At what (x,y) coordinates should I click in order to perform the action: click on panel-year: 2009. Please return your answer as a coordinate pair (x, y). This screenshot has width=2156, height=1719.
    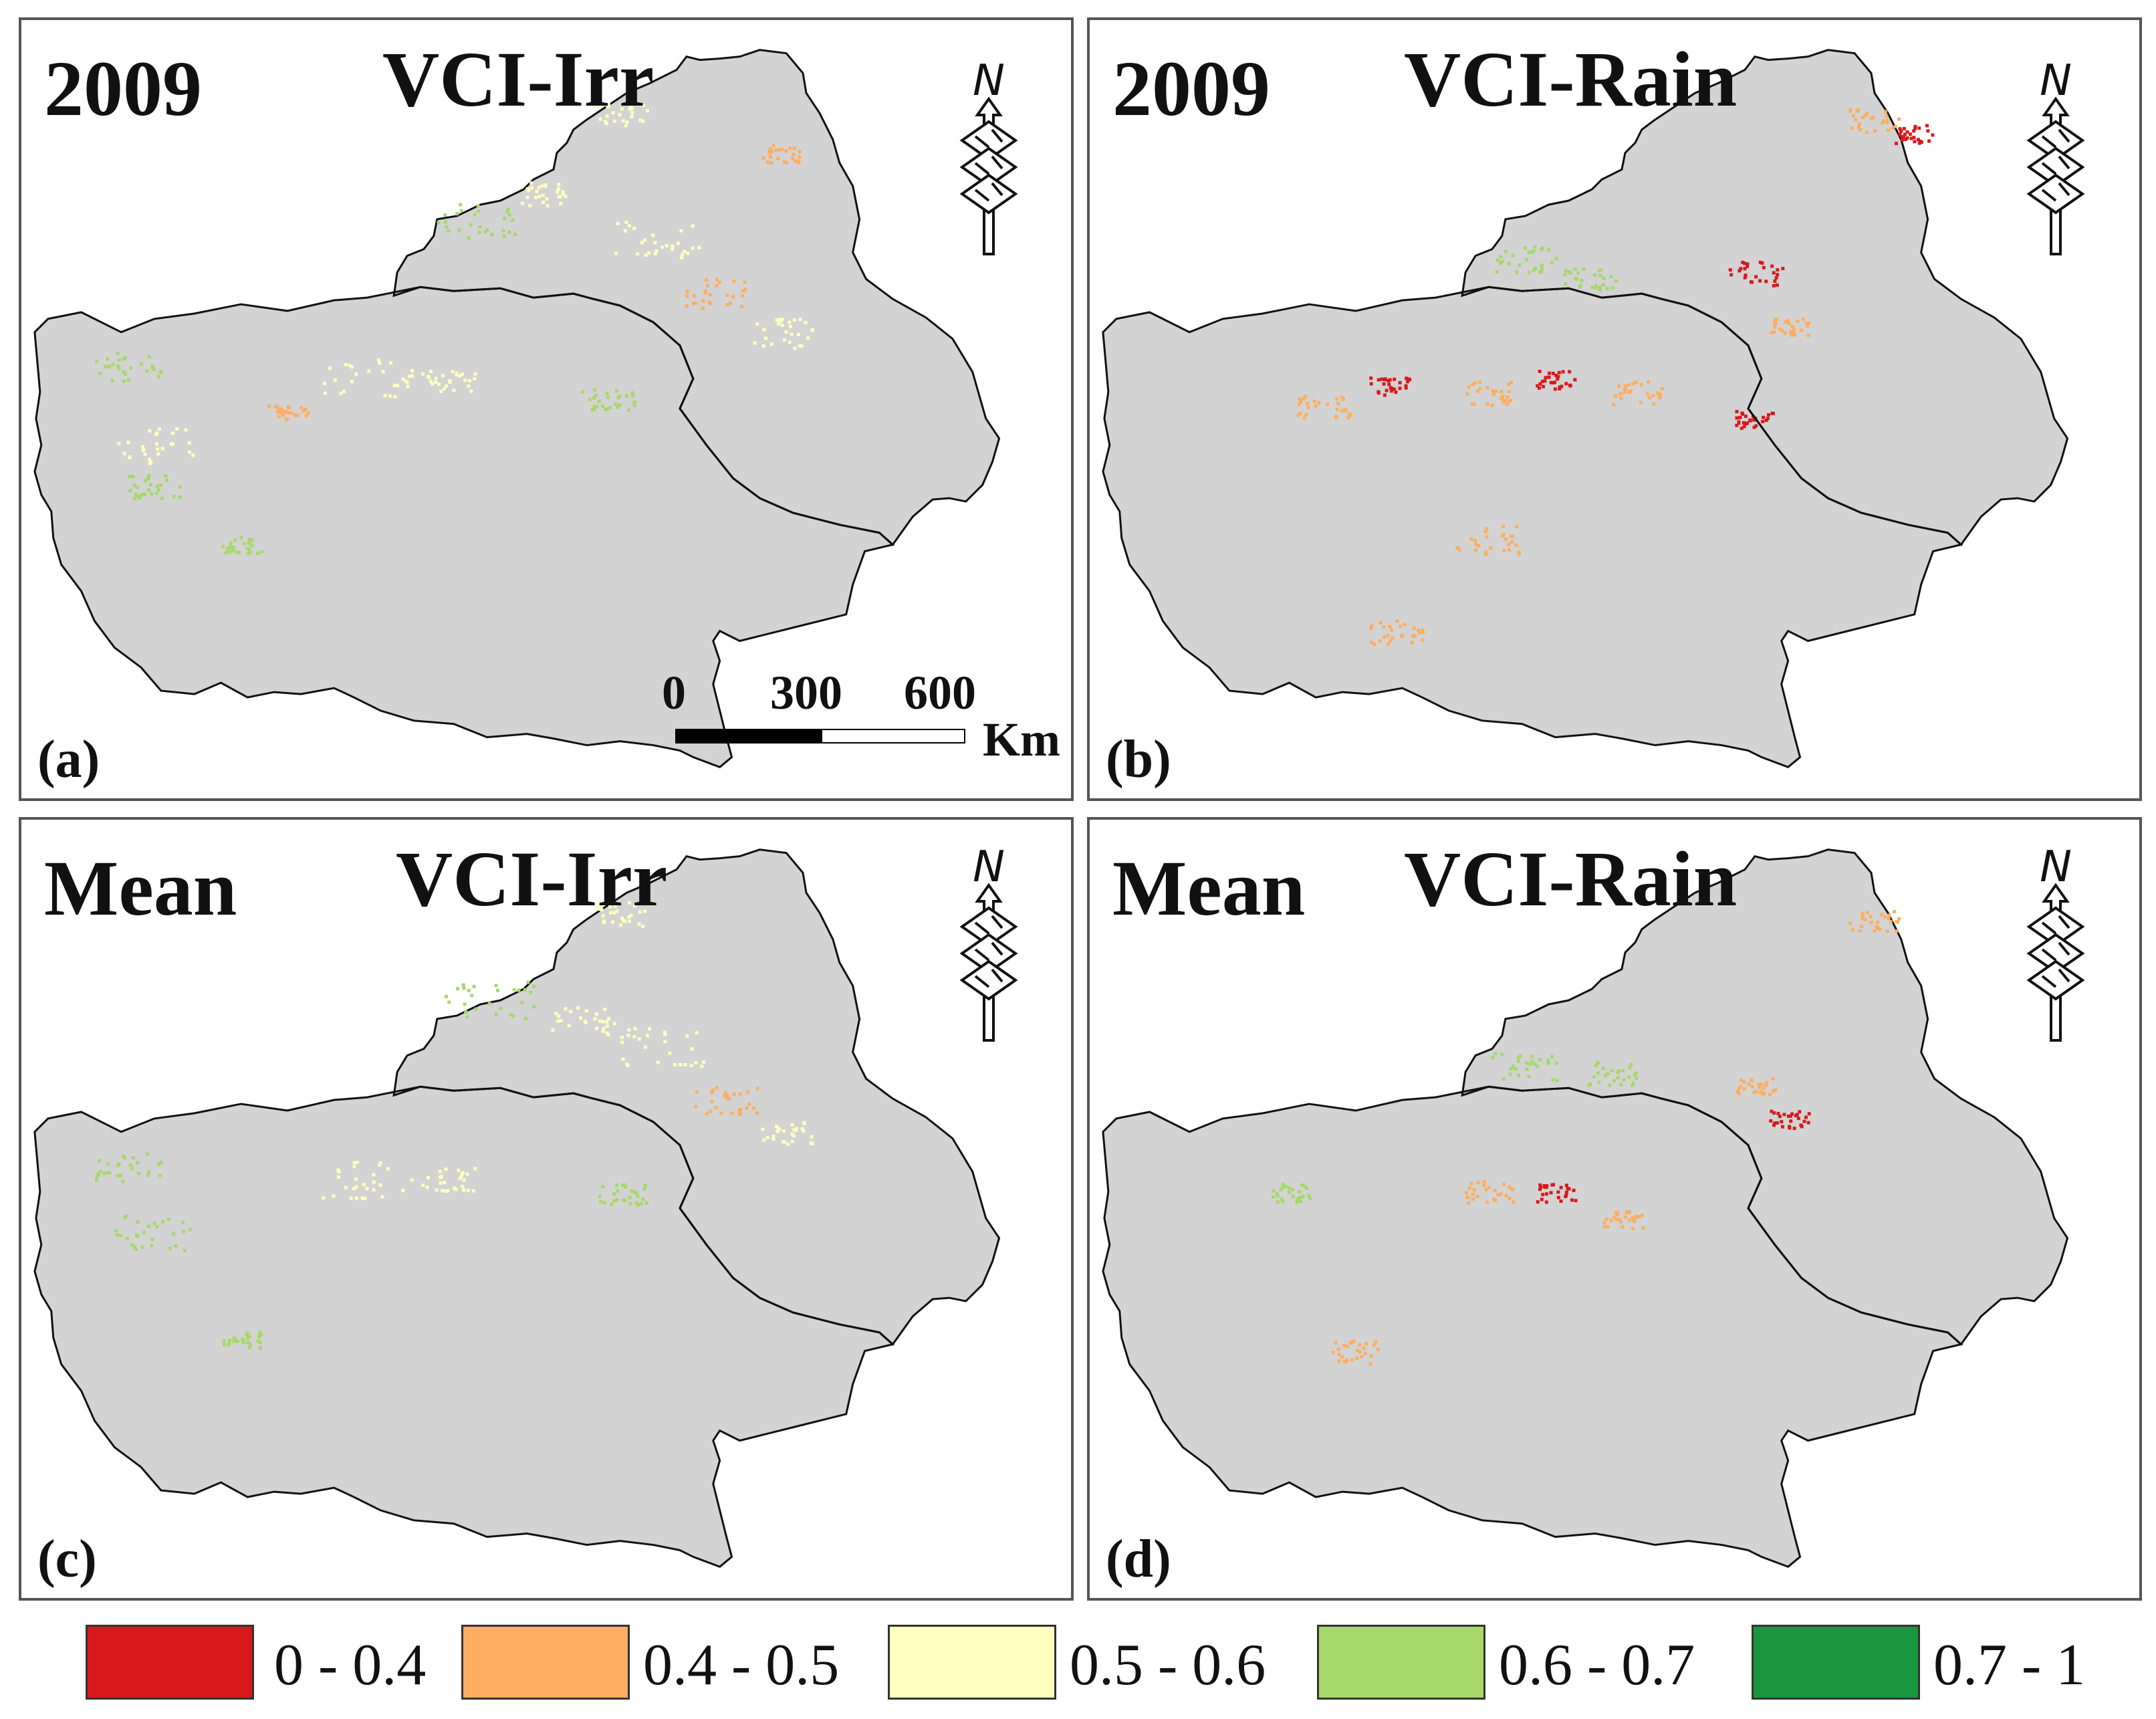
    Looking at the image, I should click on (123, 88).